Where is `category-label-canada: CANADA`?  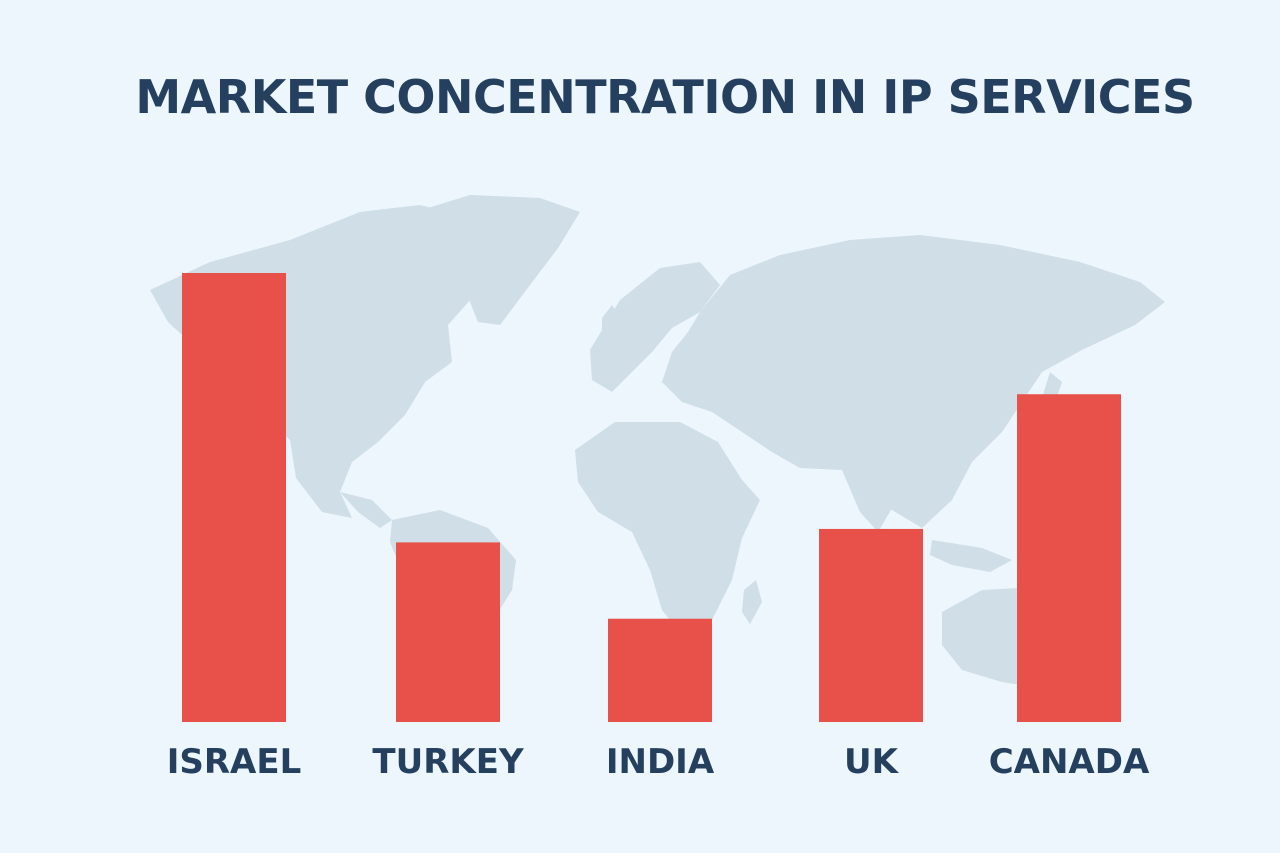 category-label-canada: CANADA is located at coordinates (1069, 762).